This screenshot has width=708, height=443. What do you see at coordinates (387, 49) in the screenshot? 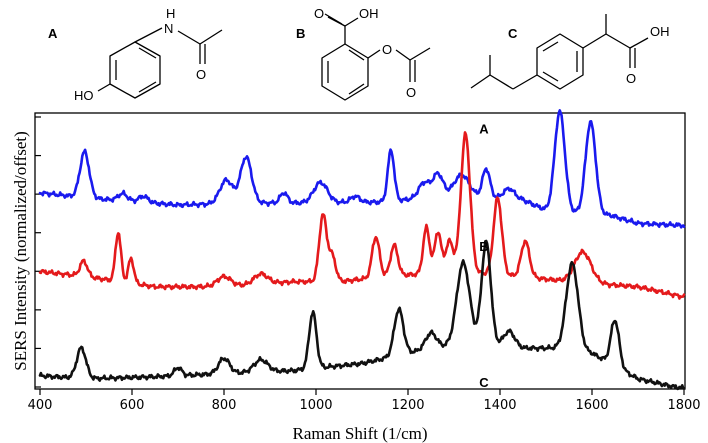
I see `atom-o-ester: O` at bounding box center [387, 49].